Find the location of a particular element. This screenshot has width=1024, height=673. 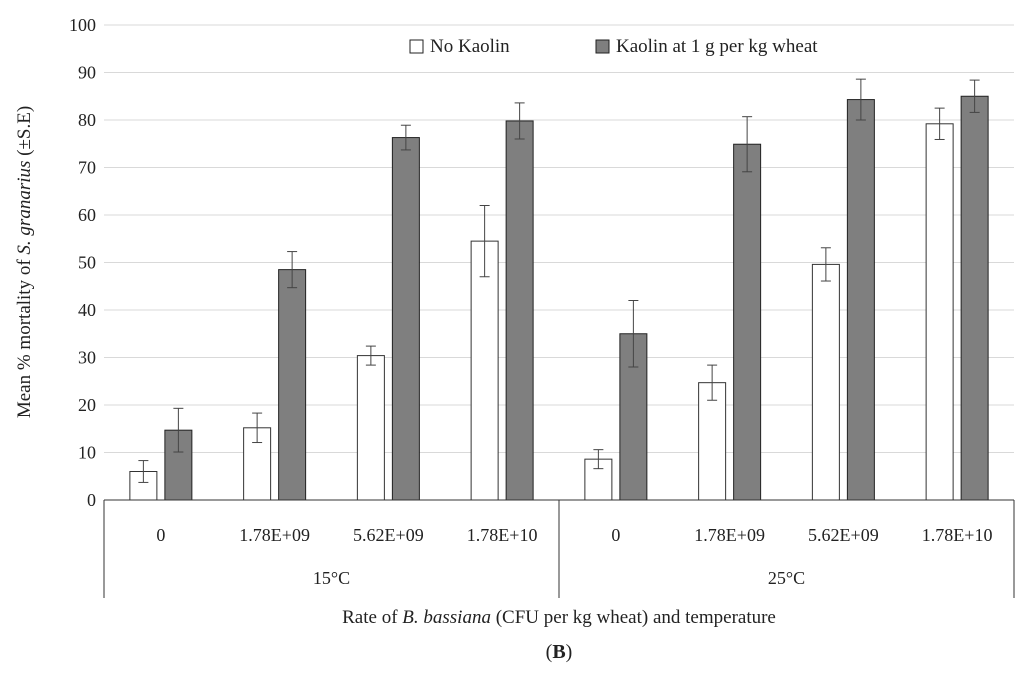

y-axis-title-part: Mean % mortality of is located at coordinates (24, 337).